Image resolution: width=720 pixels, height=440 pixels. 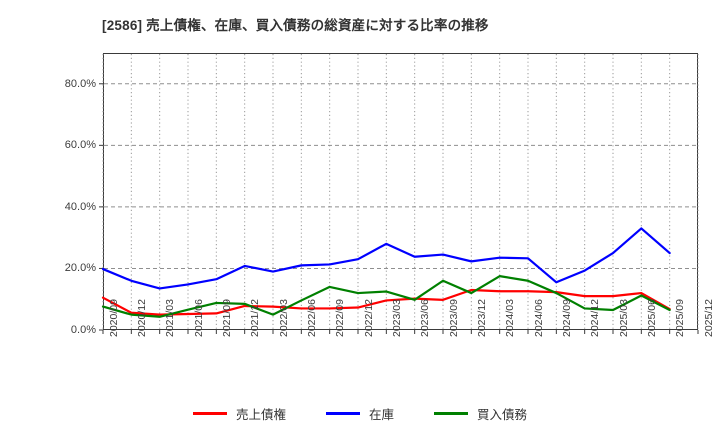 What do you see at coordinates (80, 206) in the screenshot?
I see `y-axis-tick-label: 40.0%` at bounding box center [80, 206].